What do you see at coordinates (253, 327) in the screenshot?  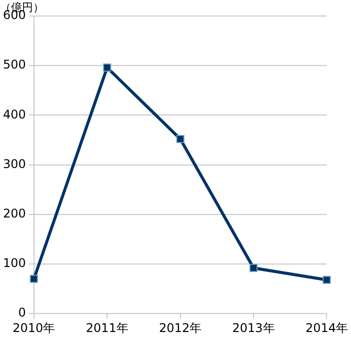 I see `x-tick-label: 2013年` at bounding box center [253, 327].